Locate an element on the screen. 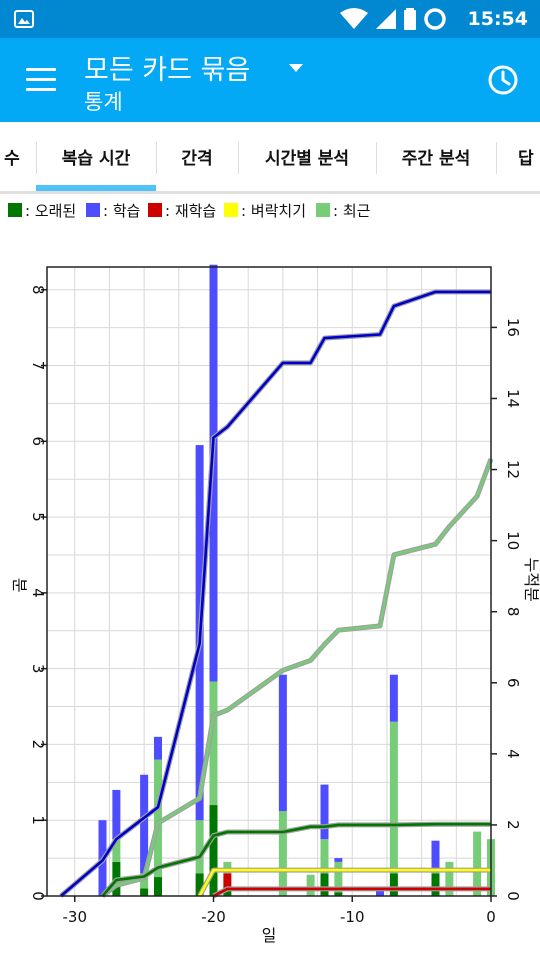 This screenshot has height=960, width=540. tab-answers: 답 is located at coordinates (526, 159).